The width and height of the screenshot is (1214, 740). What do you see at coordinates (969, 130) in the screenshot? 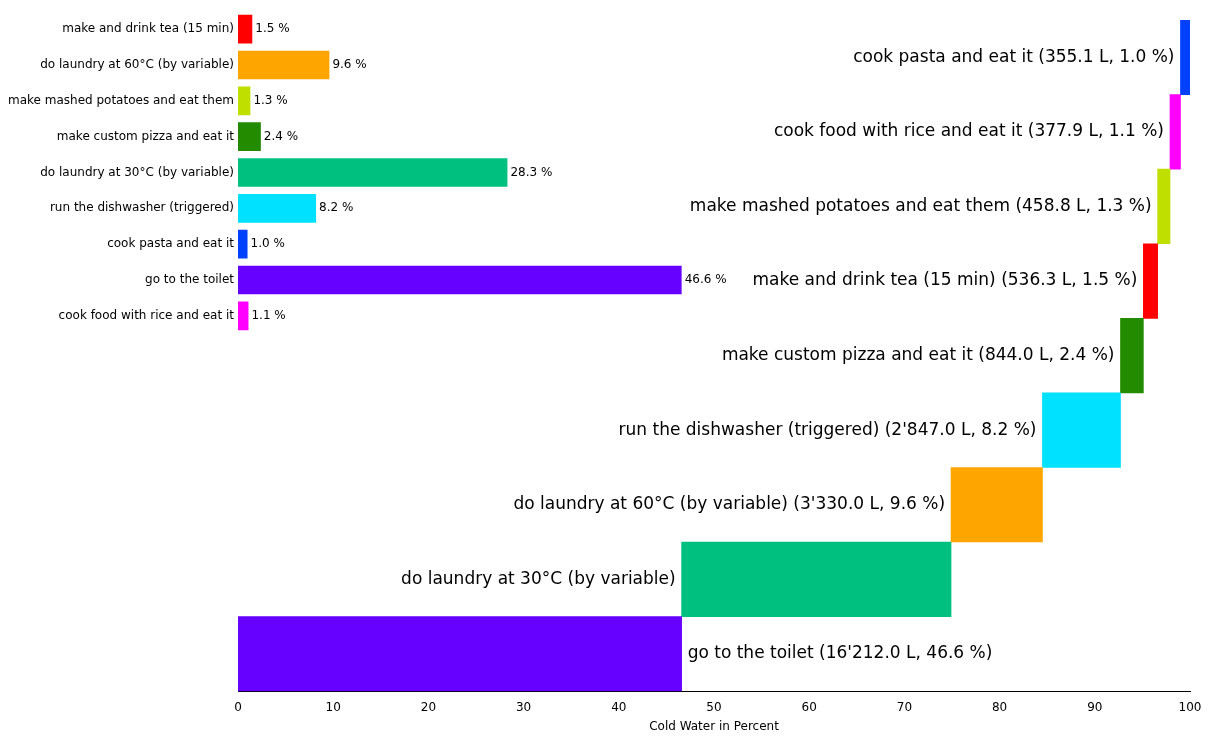
I see `y-tick-label: cook food with rice and eat it (377.9 L, 1.1 %)` at bounding box center [969, 130].